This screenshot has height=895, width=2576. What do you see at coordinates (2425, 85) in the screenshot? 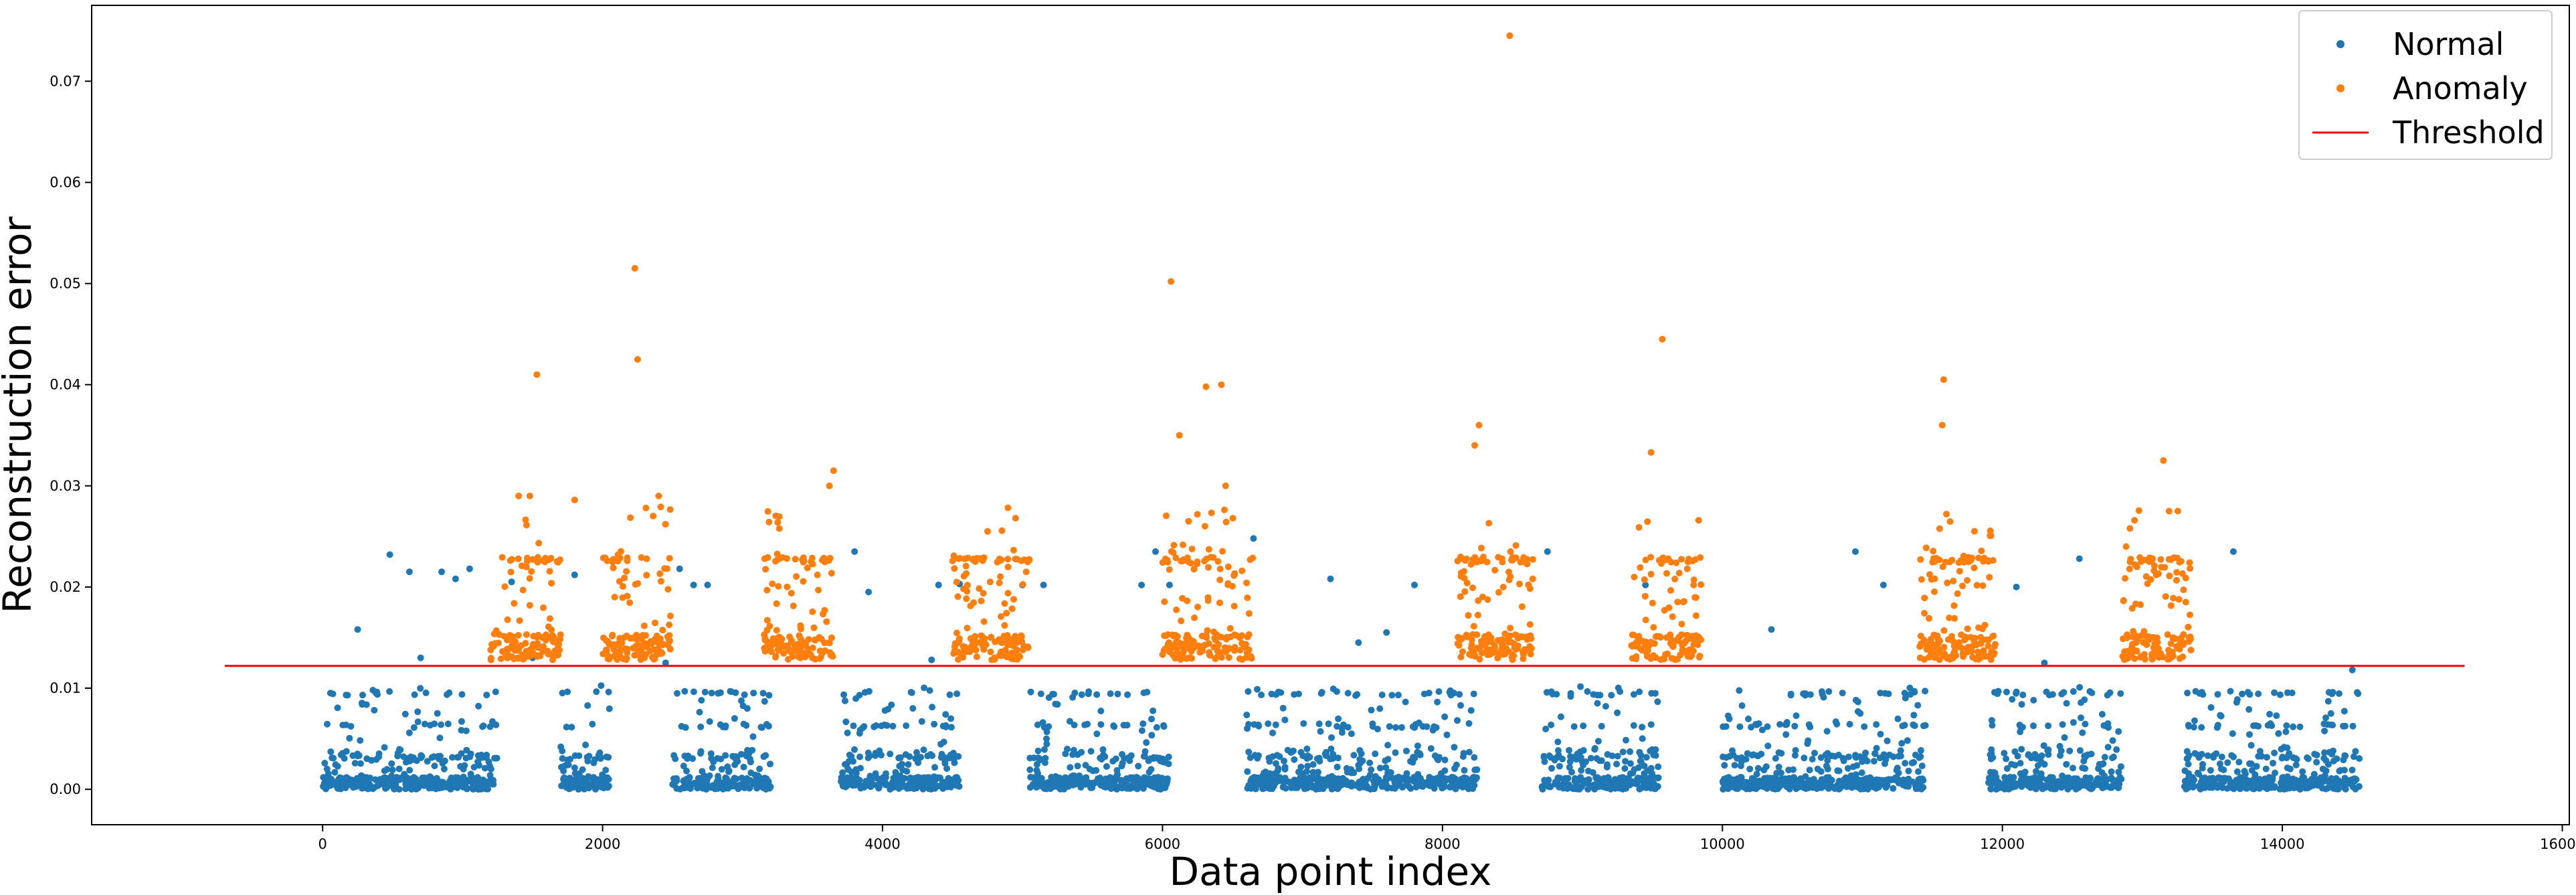
I see `legend: Normal Anomaly Threshold` at bounding box center [2425, 85].